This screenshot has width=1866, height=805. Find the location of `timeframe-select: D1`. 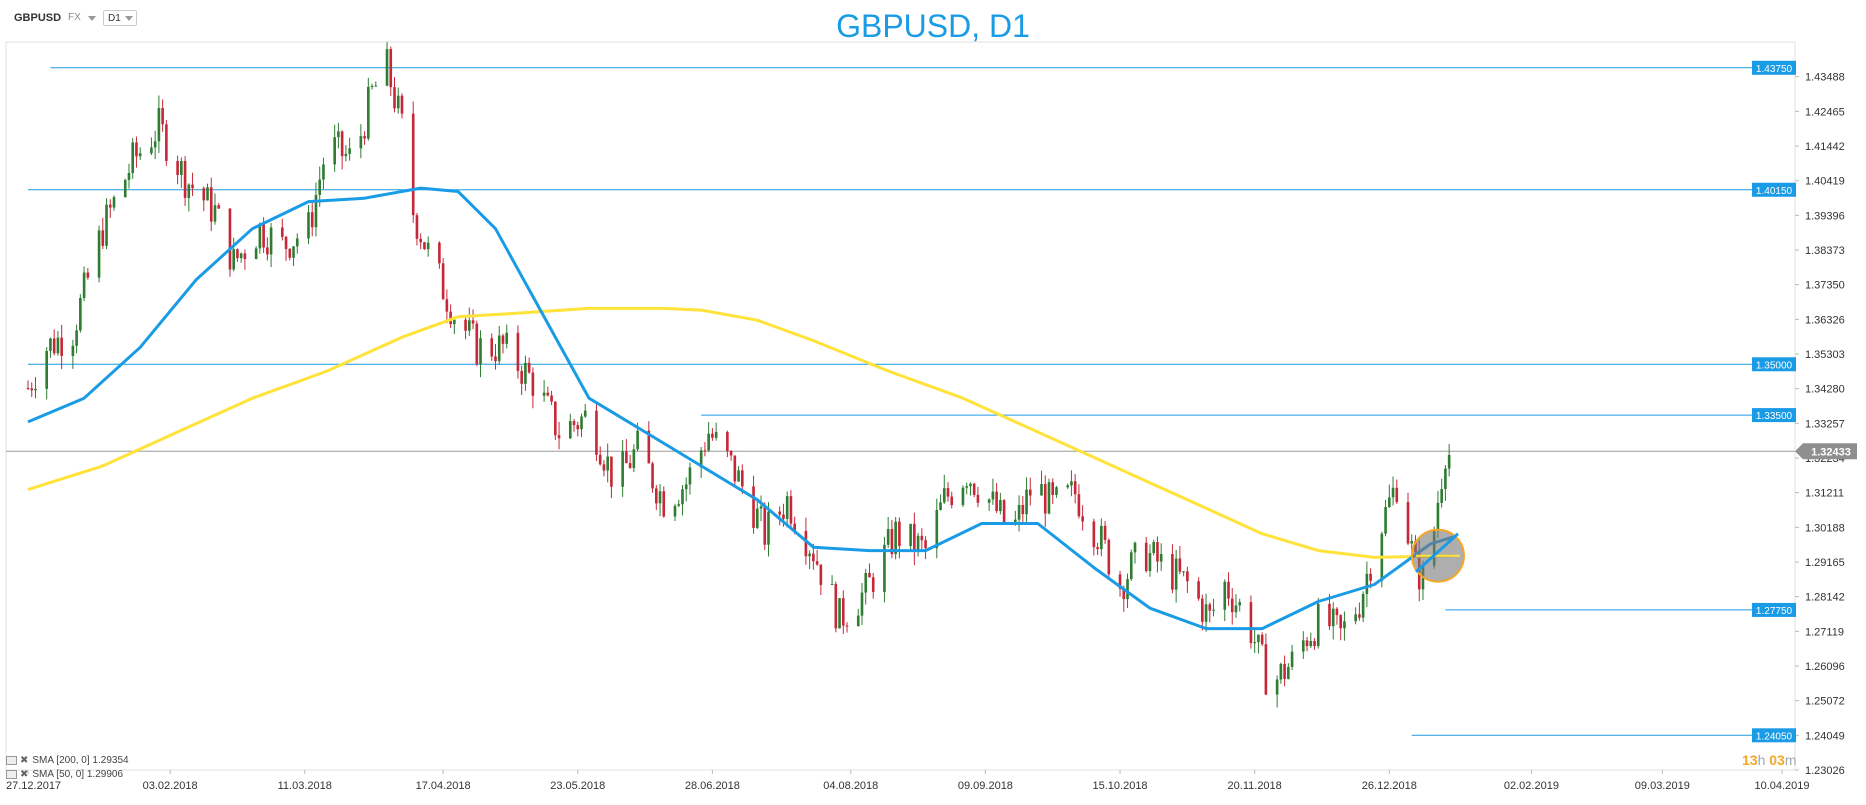

timeframe-select: D1 is located at coordinates (120, 18).